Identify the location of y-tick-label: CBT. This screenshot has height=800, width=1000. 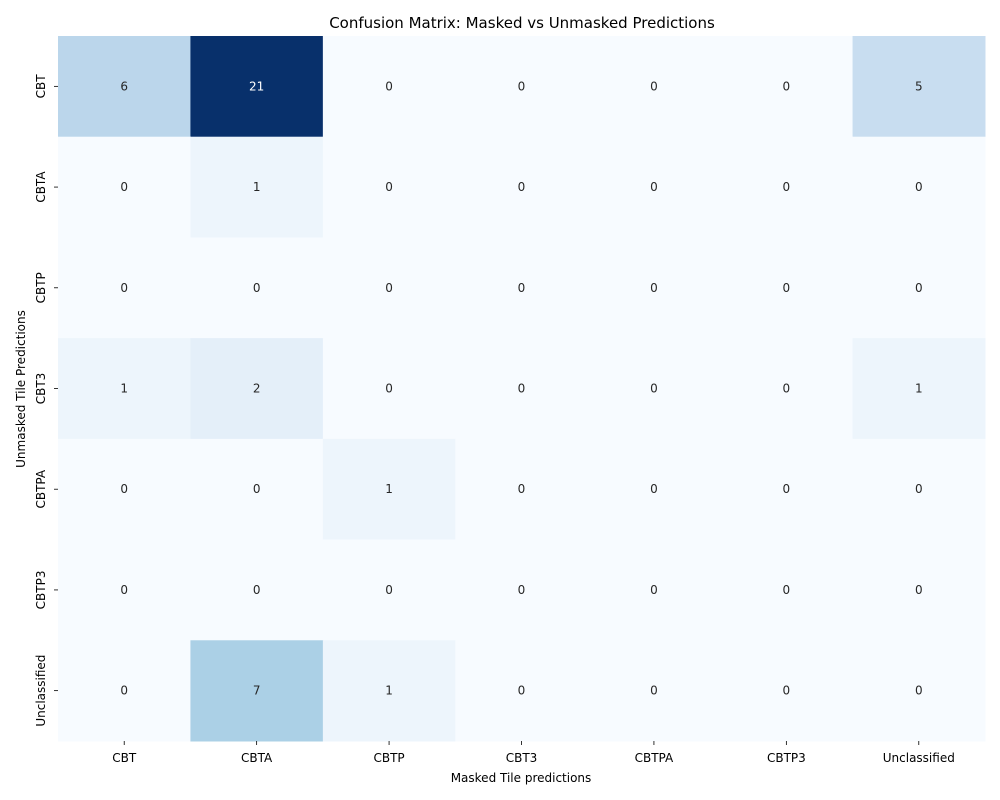
(41, 86).